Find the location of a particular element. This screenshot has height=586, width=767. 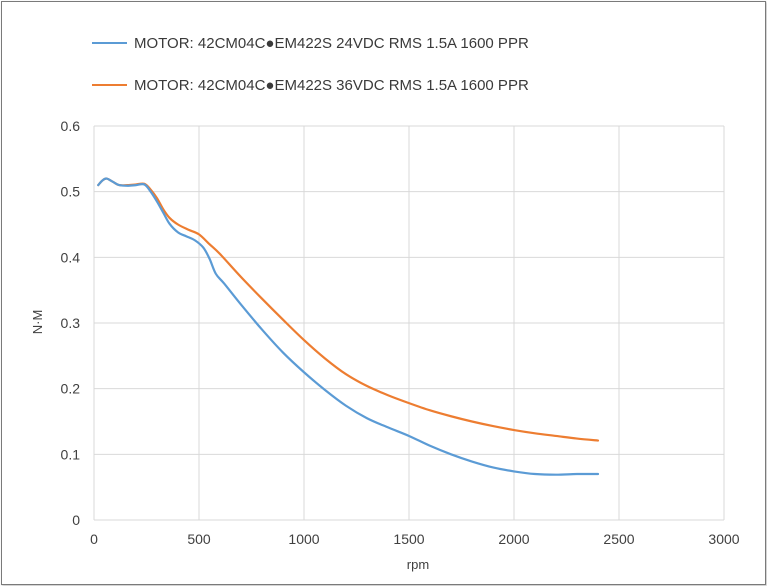

x-tick-label: 0 is located at coordinates (94, 539).